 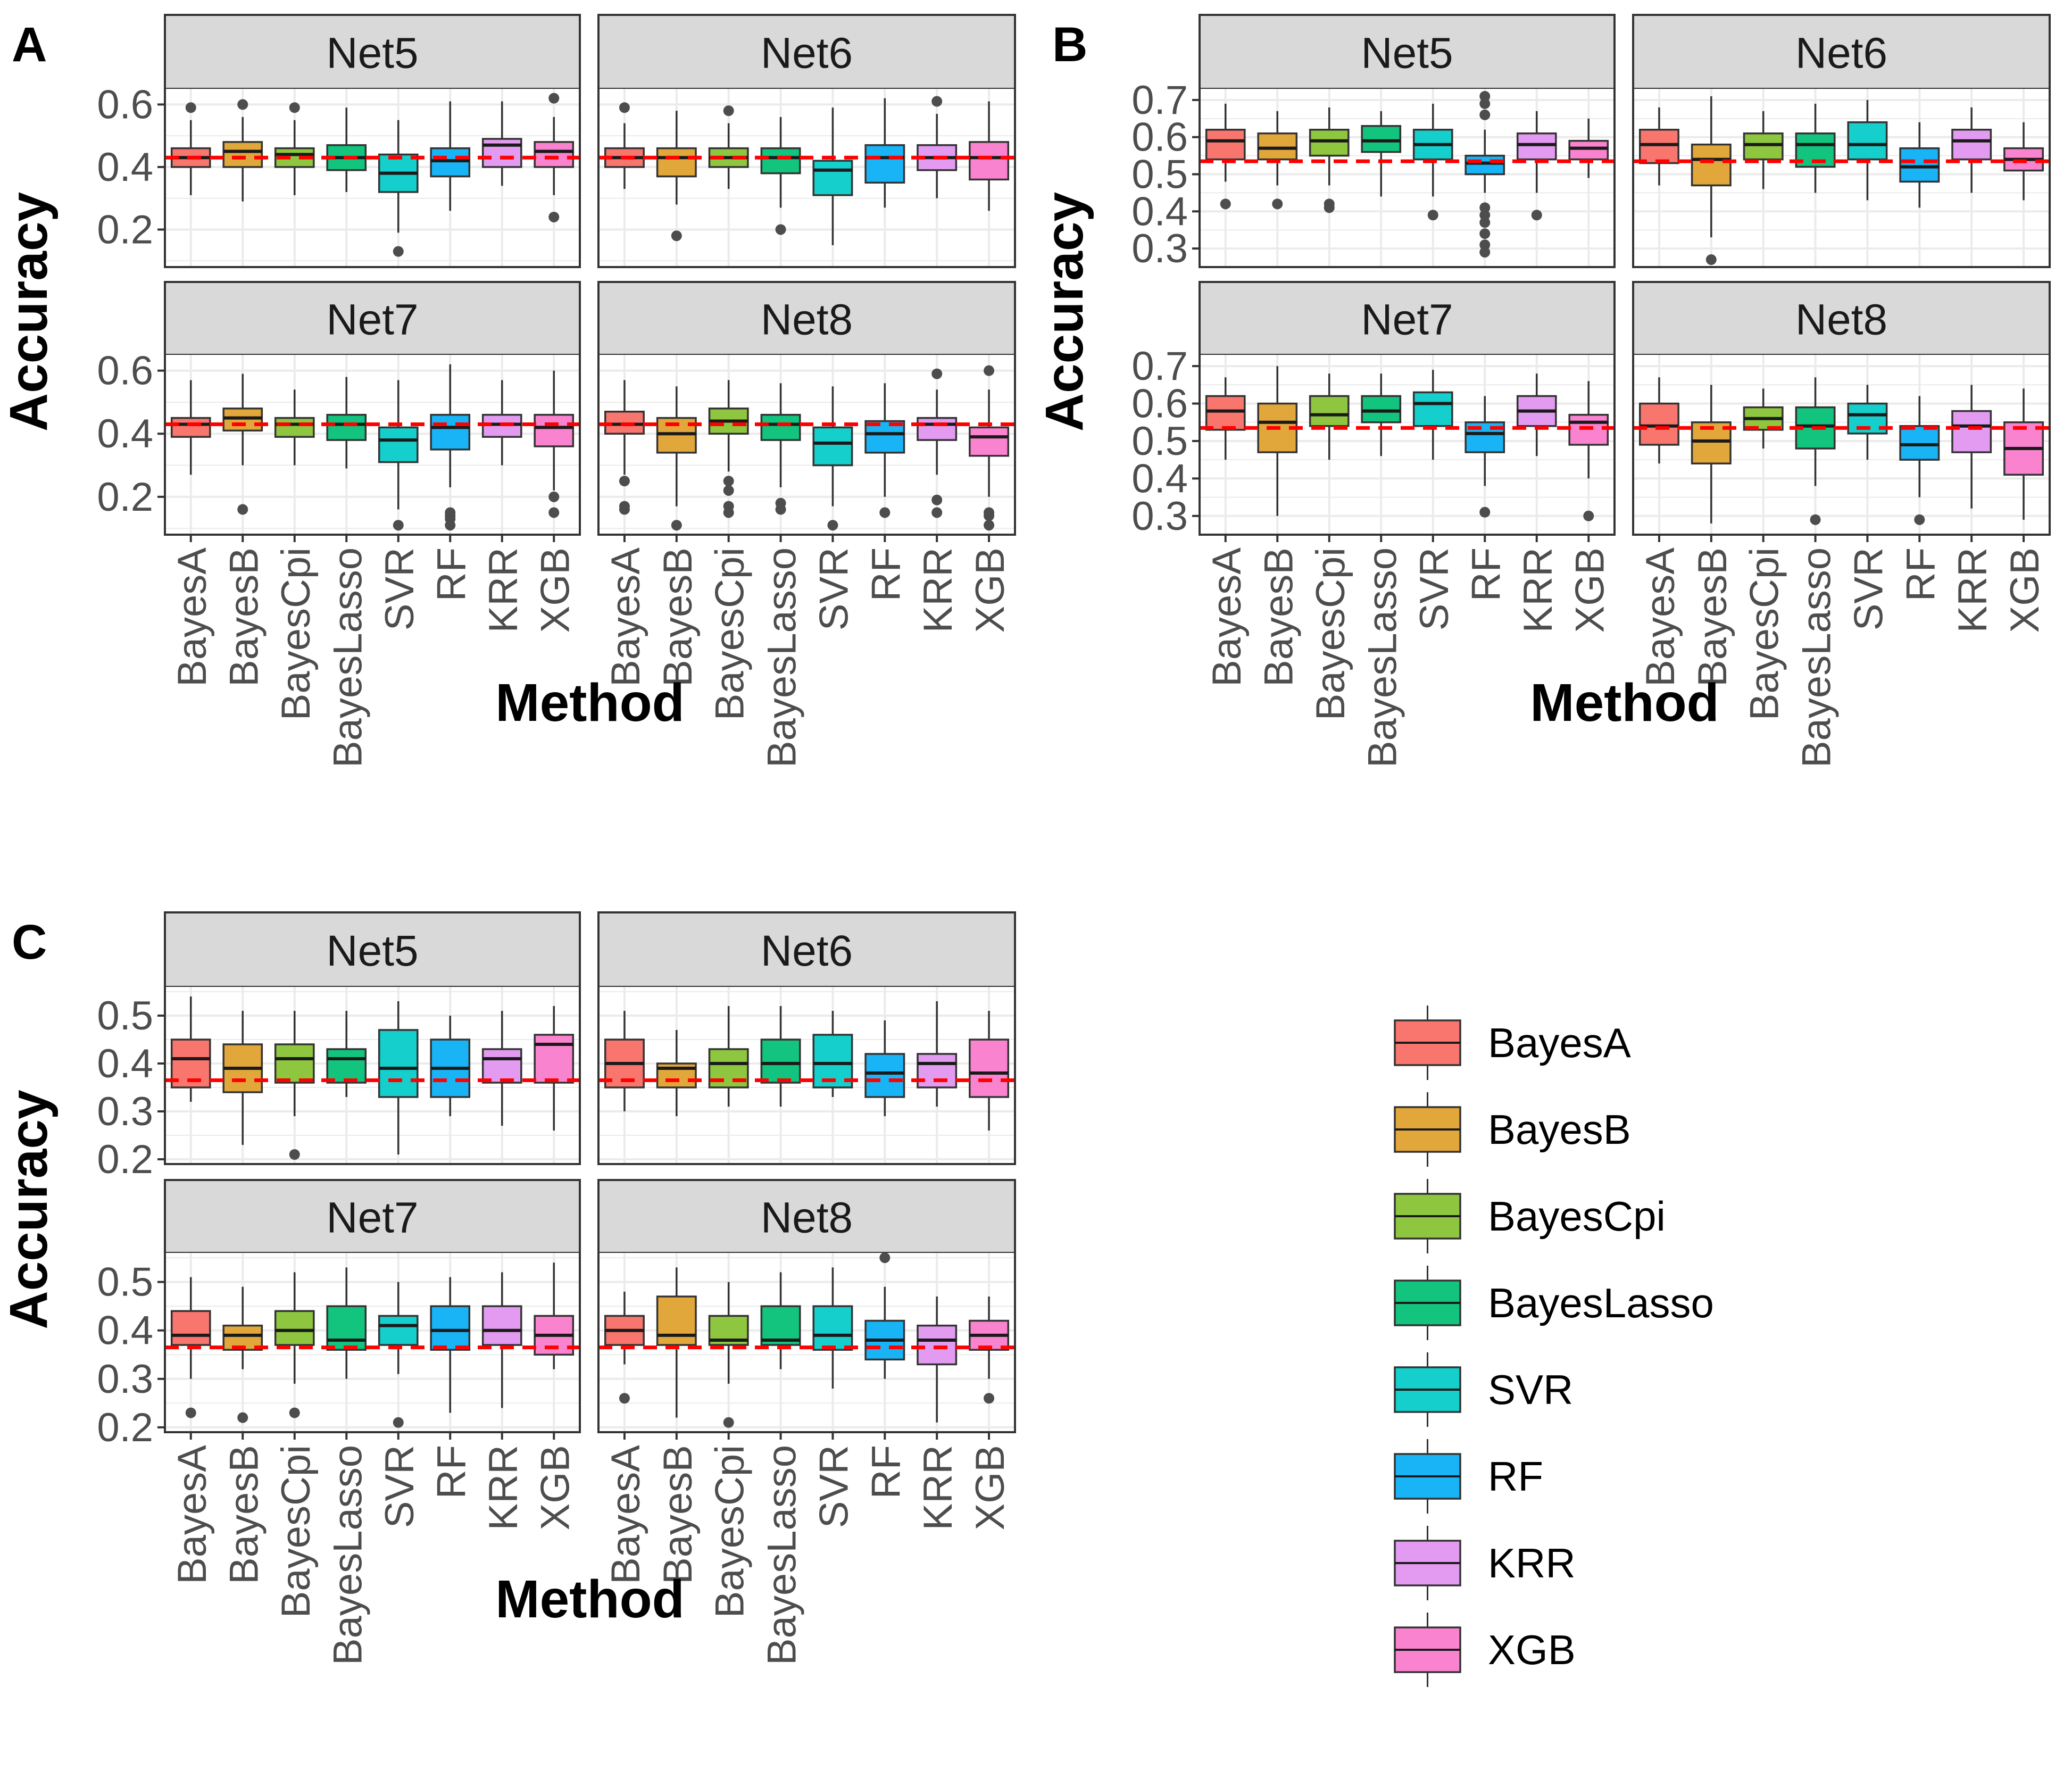 What do you see at coordinates (1841, 409) in the screenshot?
I see `panel-border` at bounding box center [1841, 409].